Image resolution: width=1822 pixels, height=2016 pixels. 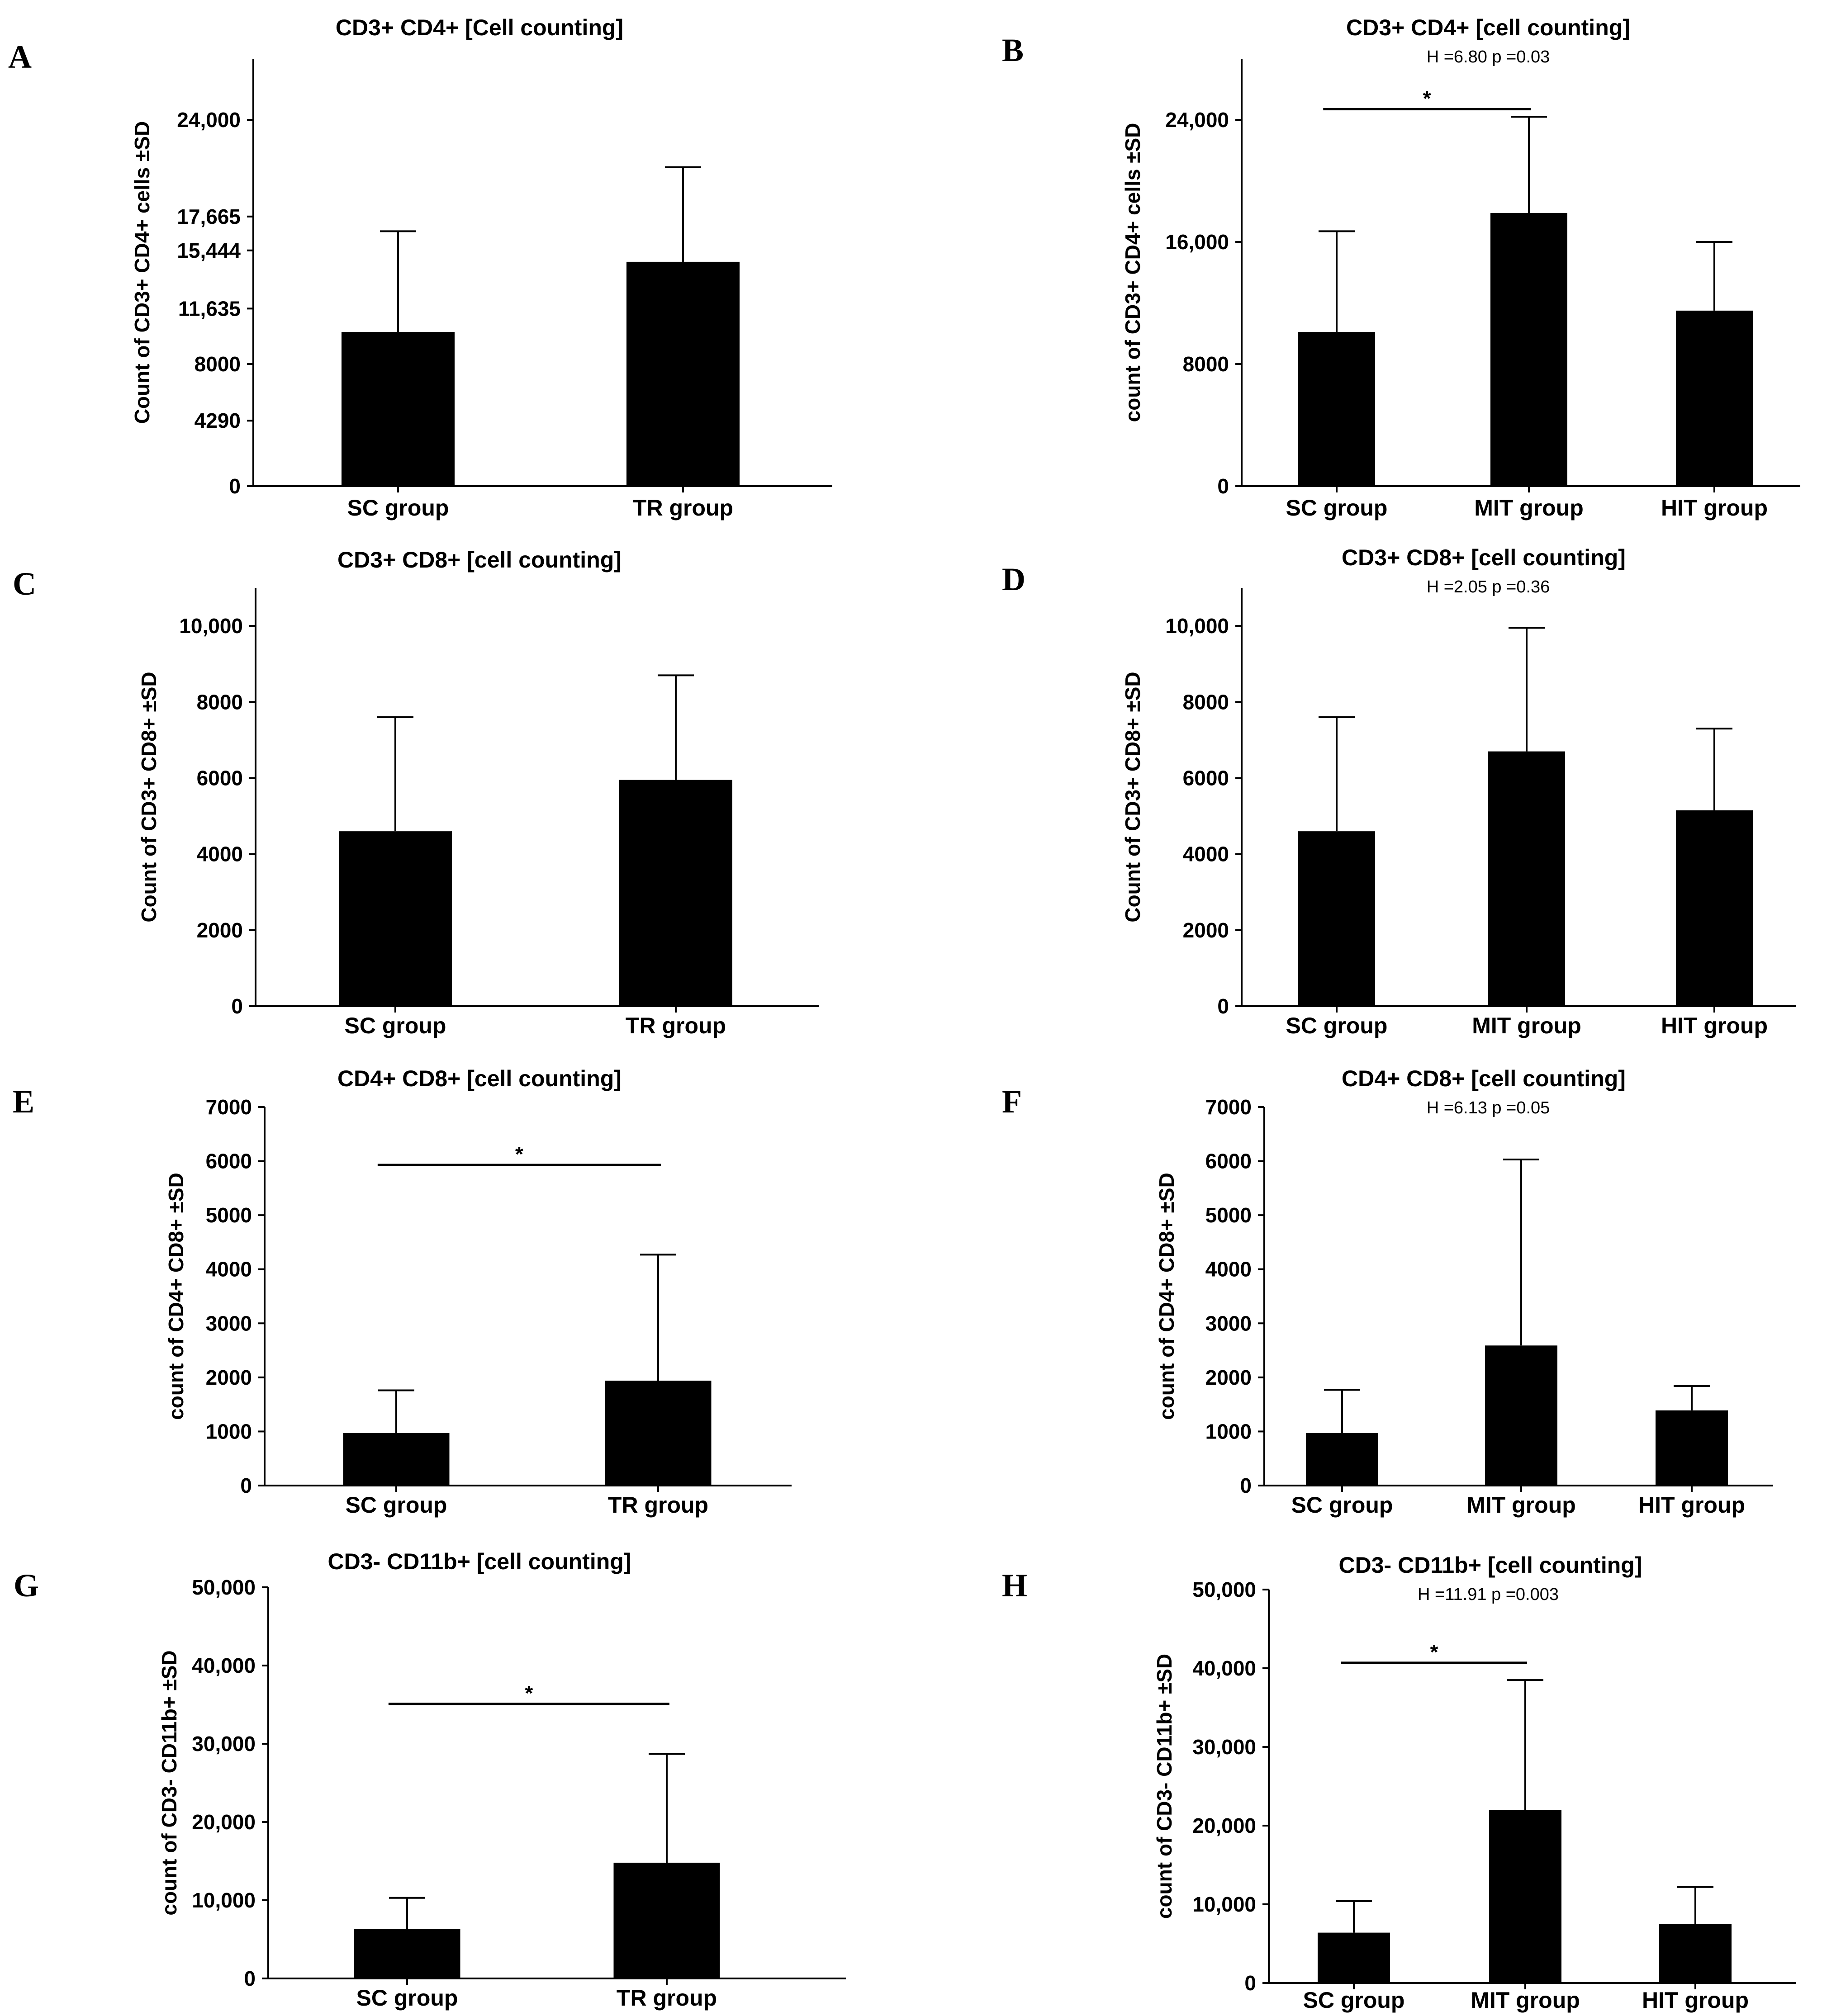 I want to click on category-label-c-1: SC group, so click(x=395, y=1025).